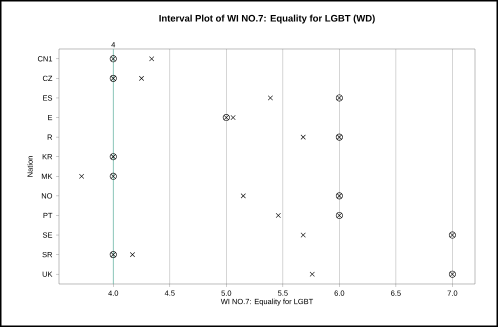 This screenshot has width=498, height=327. What do you see at coordinates (267, 19) in the screenshot?
I see `chart-title: Interval Plot of WI NO.7: Equality for LGBT (WD)` at bounding box center [267, 19].